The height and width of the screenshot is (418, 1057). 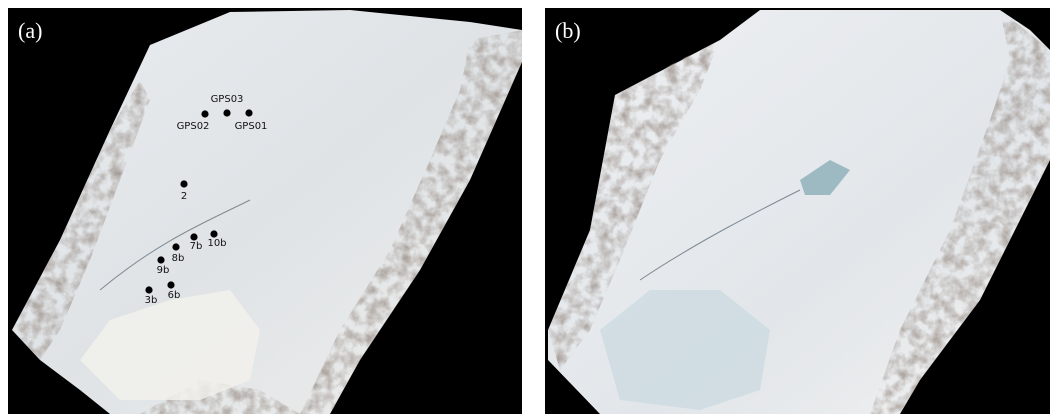 I want to click on point-label: GPS03, so click(x=227, y=99).